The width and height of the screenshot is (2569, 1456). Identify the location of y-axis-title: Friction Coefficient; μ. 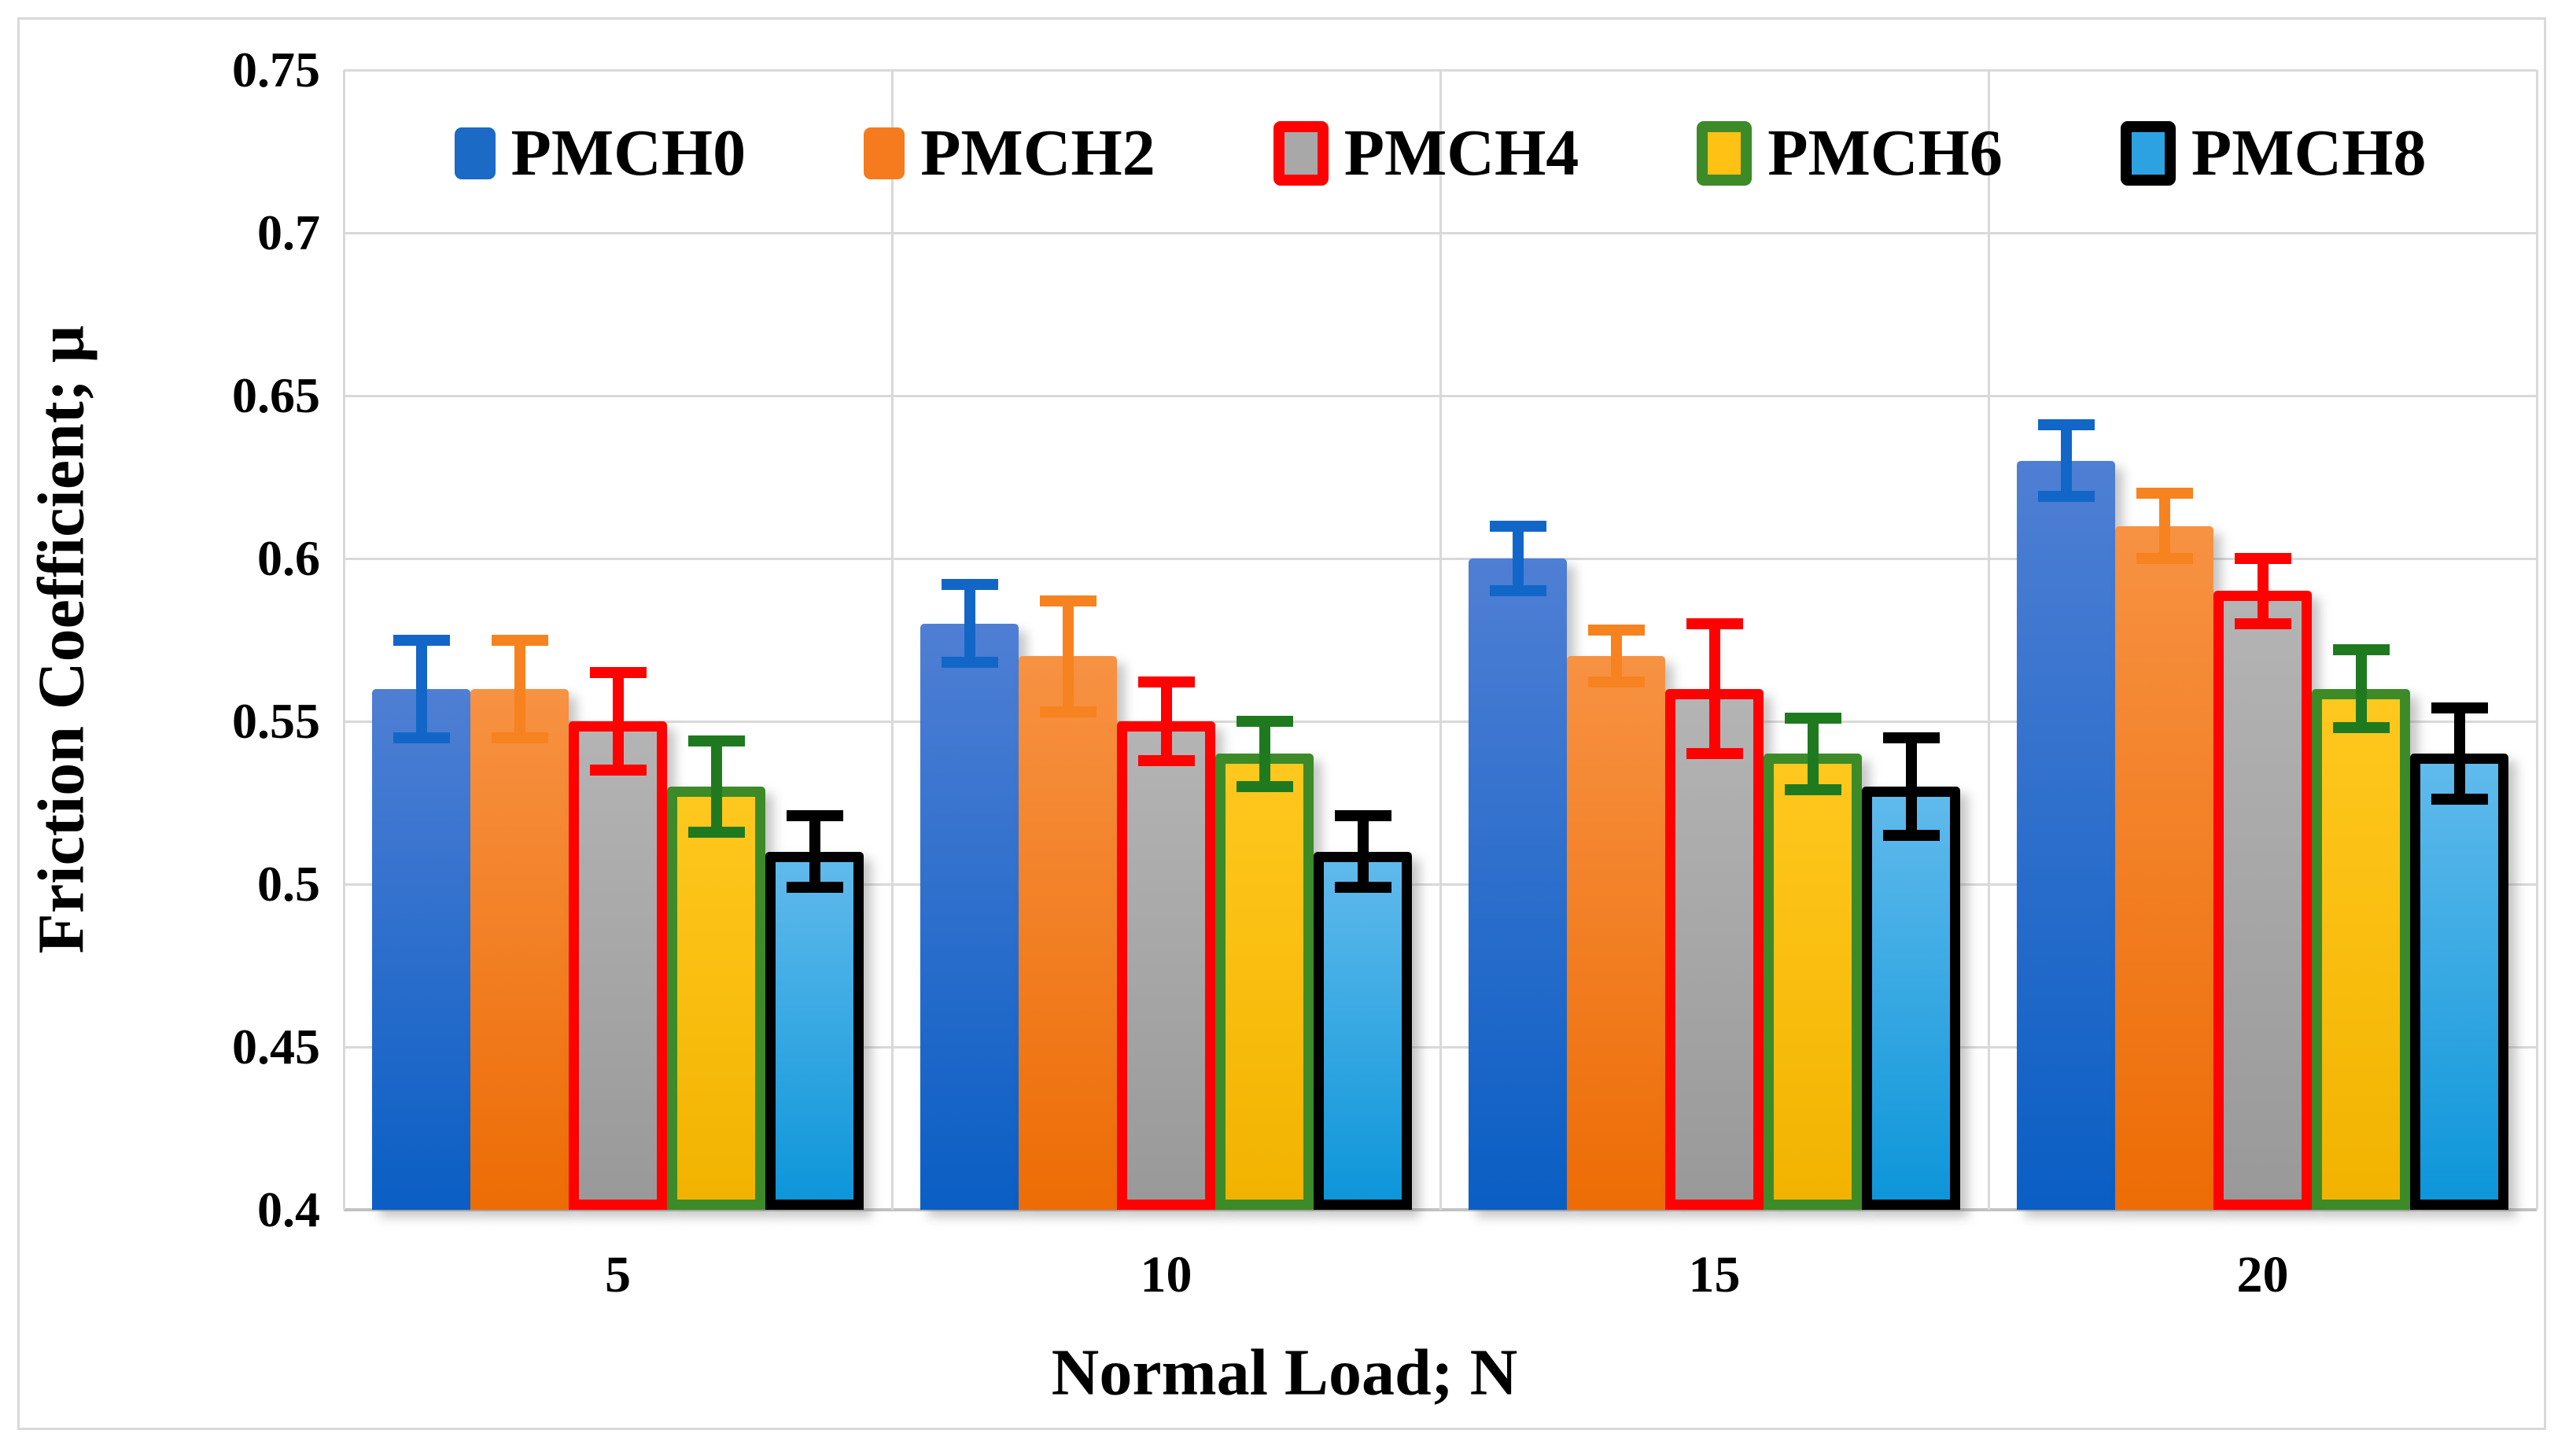
(61, 639).